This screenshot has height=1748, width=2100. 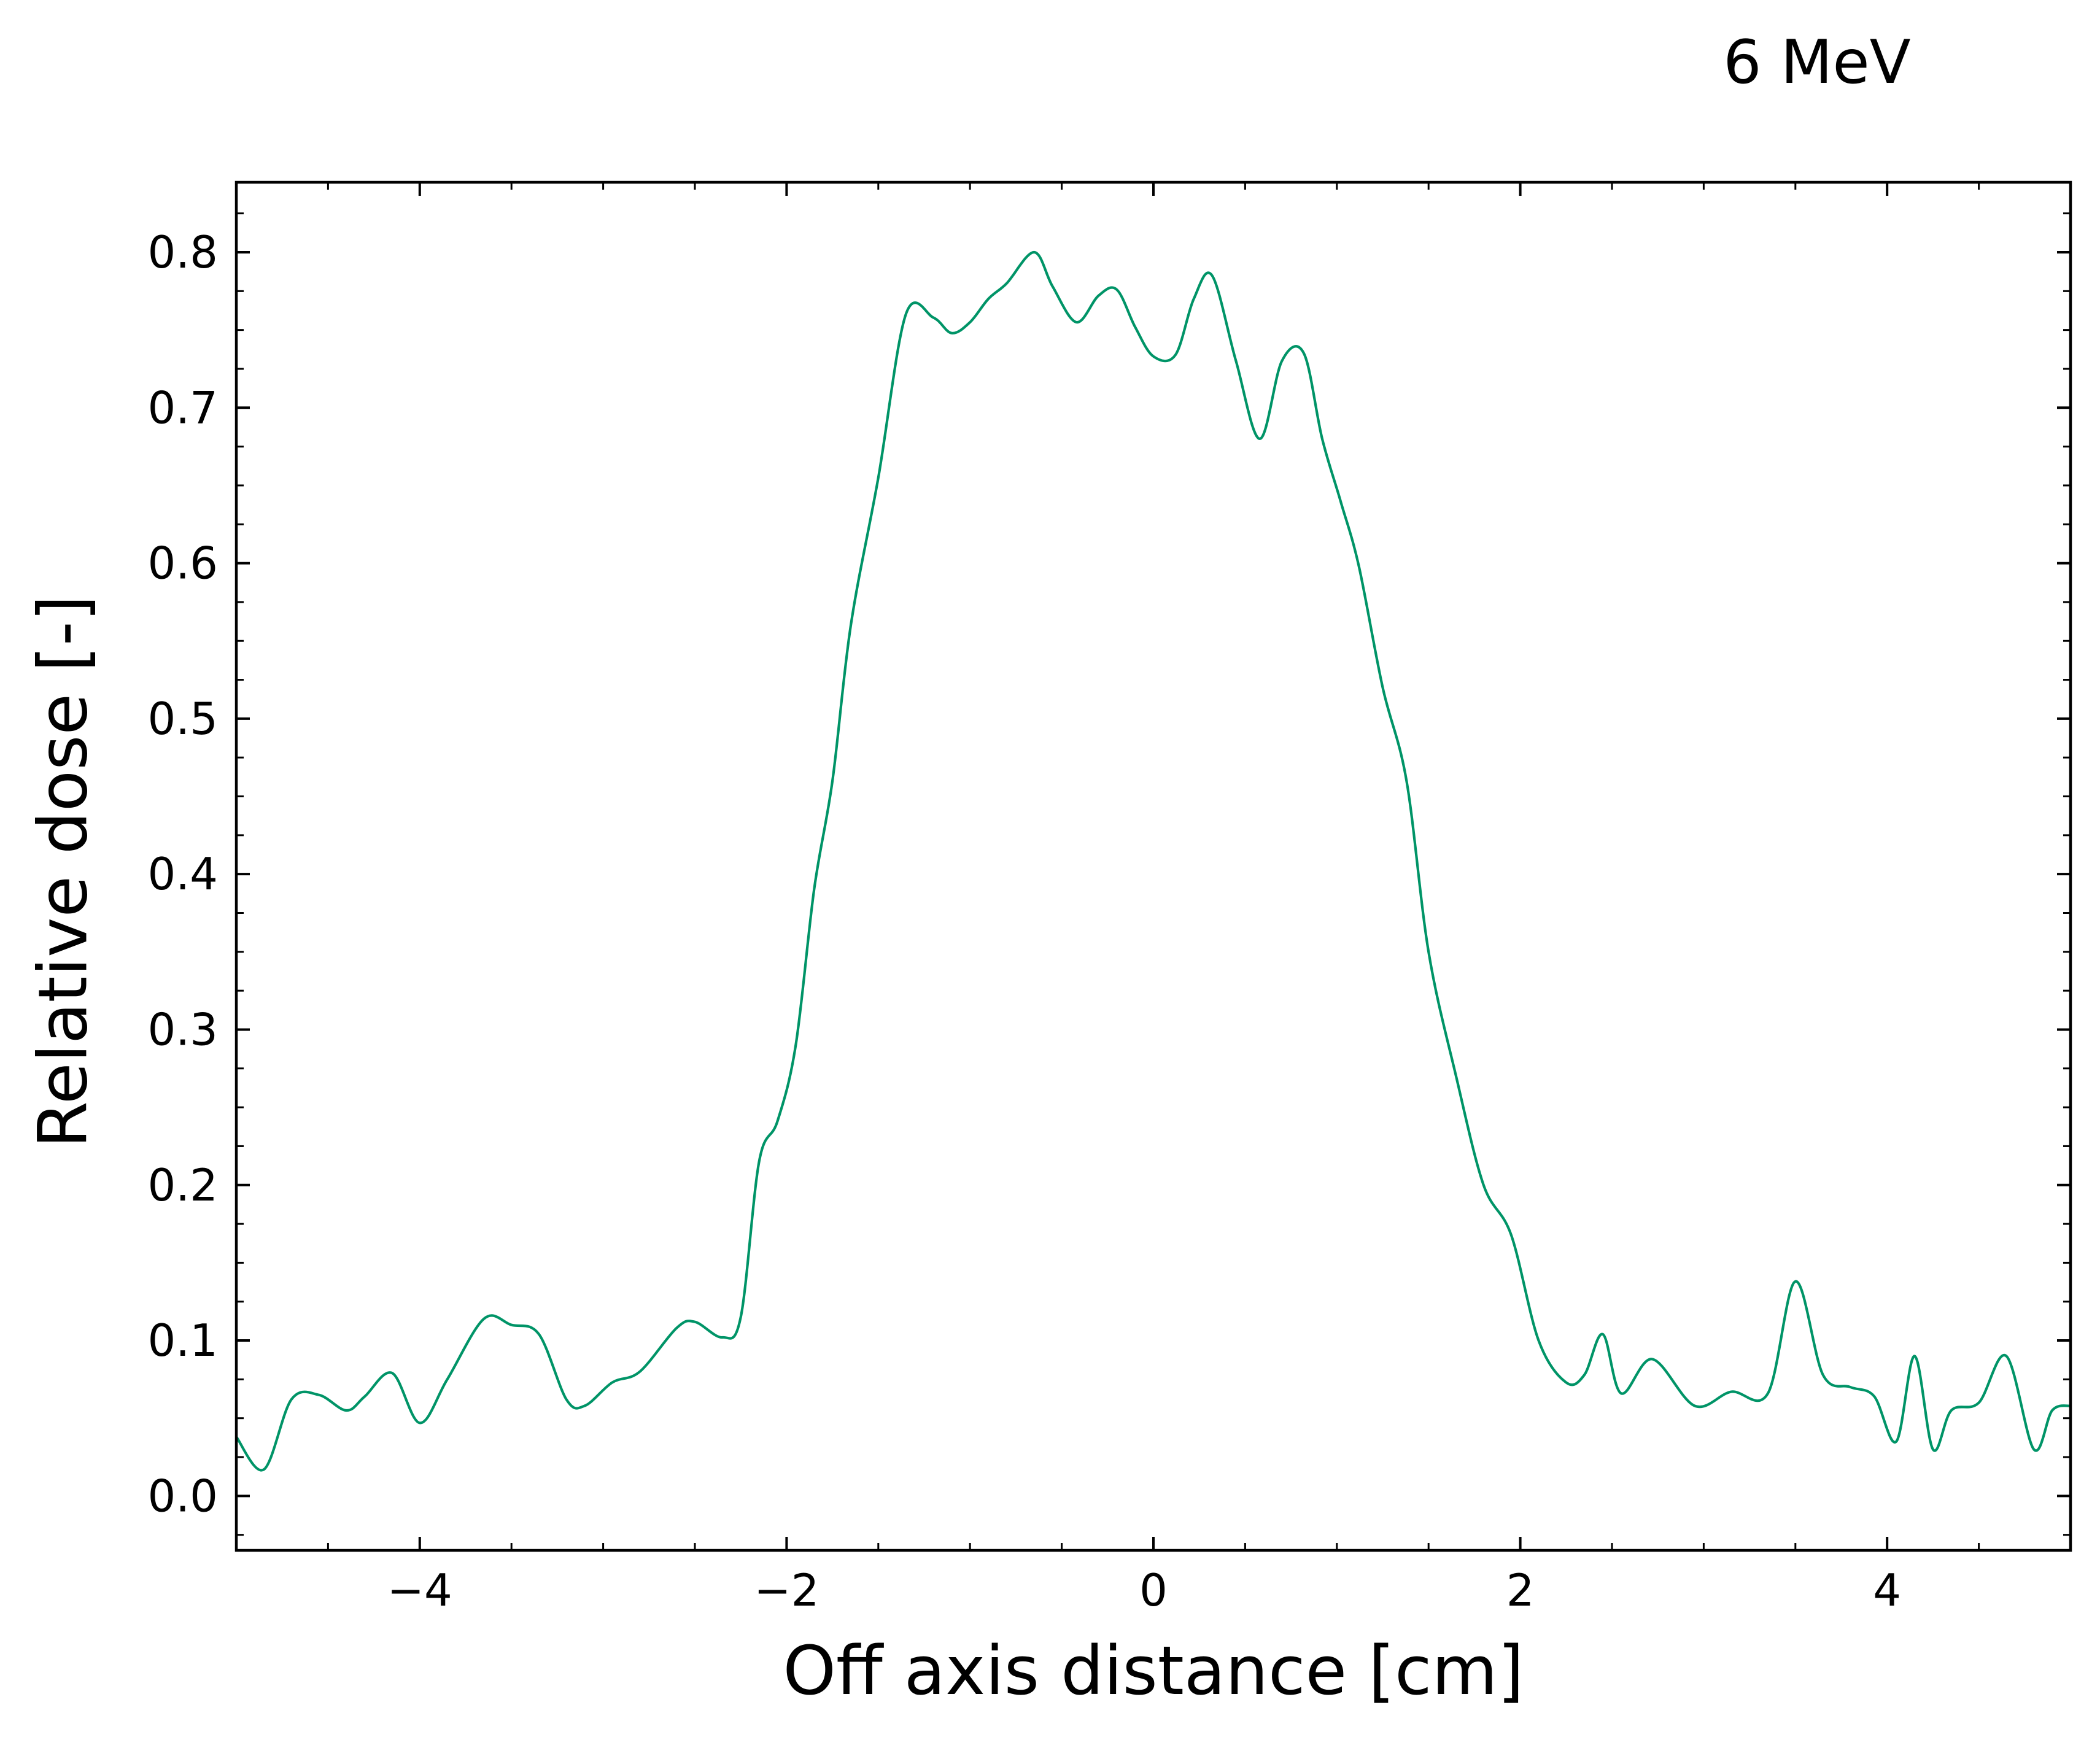 What do you see at coordinates (182, 1340) in the screenshot?
I see `y-tick-label: 0.1` at bounding box center [182, 1340].